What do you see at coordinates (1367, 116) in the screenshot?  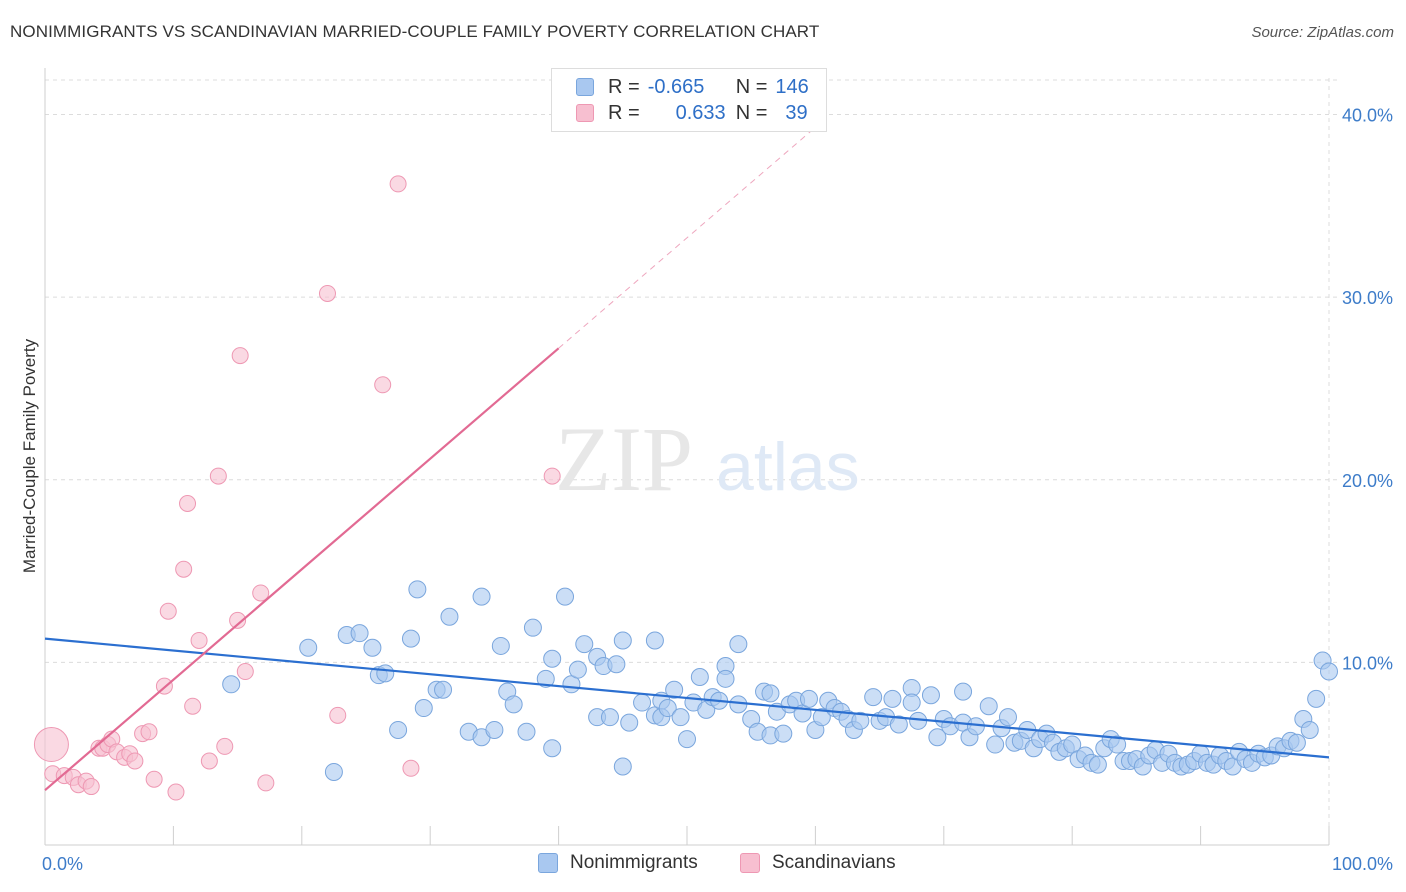 I see `y-tick-label: 40.0%` at bounding box center [1367, 116].